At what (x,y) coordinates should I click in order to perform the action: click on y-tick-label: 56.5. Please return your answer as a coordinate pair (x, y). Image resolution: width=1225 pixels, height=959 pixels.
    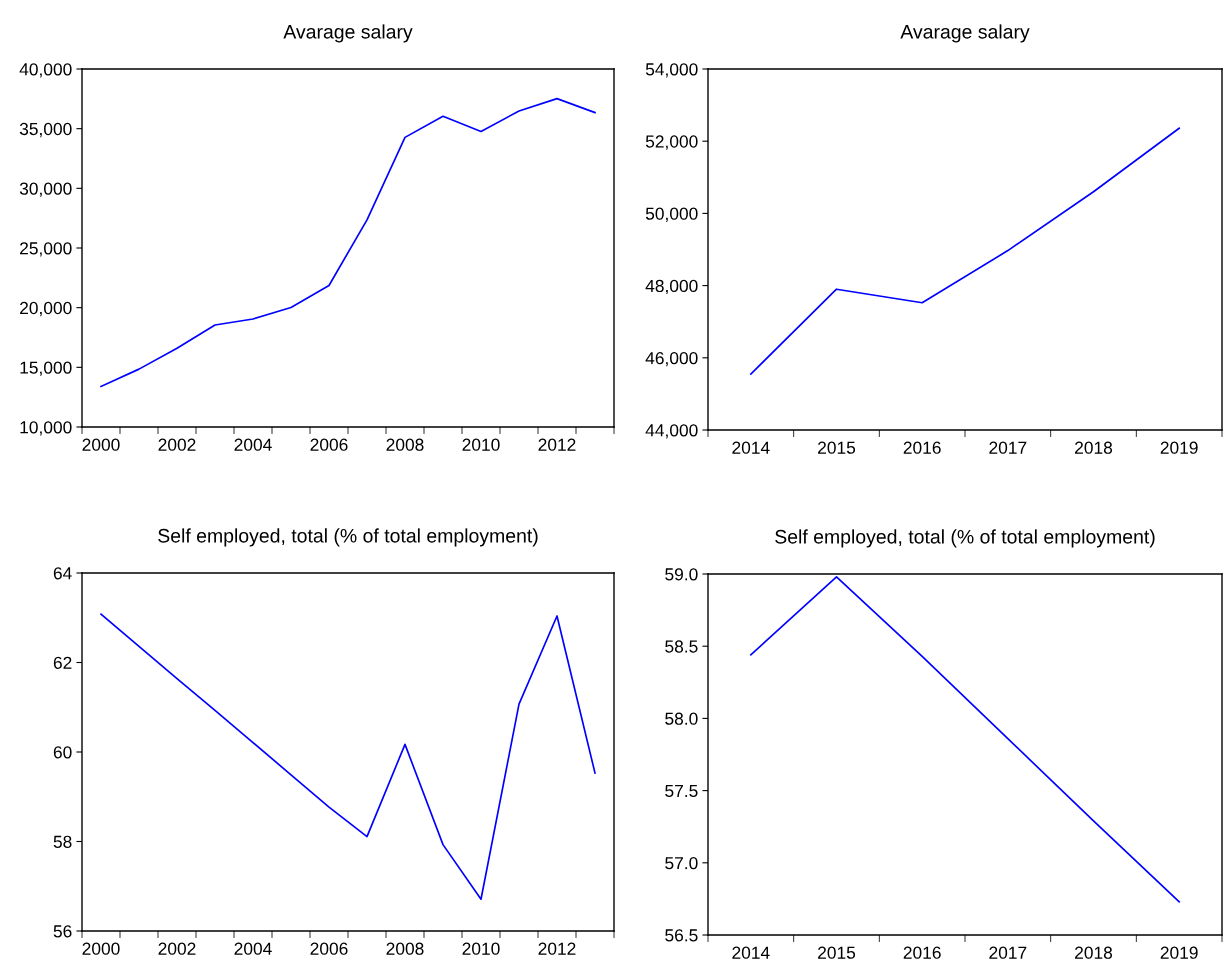
    Looking at the image, I should click on (681, 935).